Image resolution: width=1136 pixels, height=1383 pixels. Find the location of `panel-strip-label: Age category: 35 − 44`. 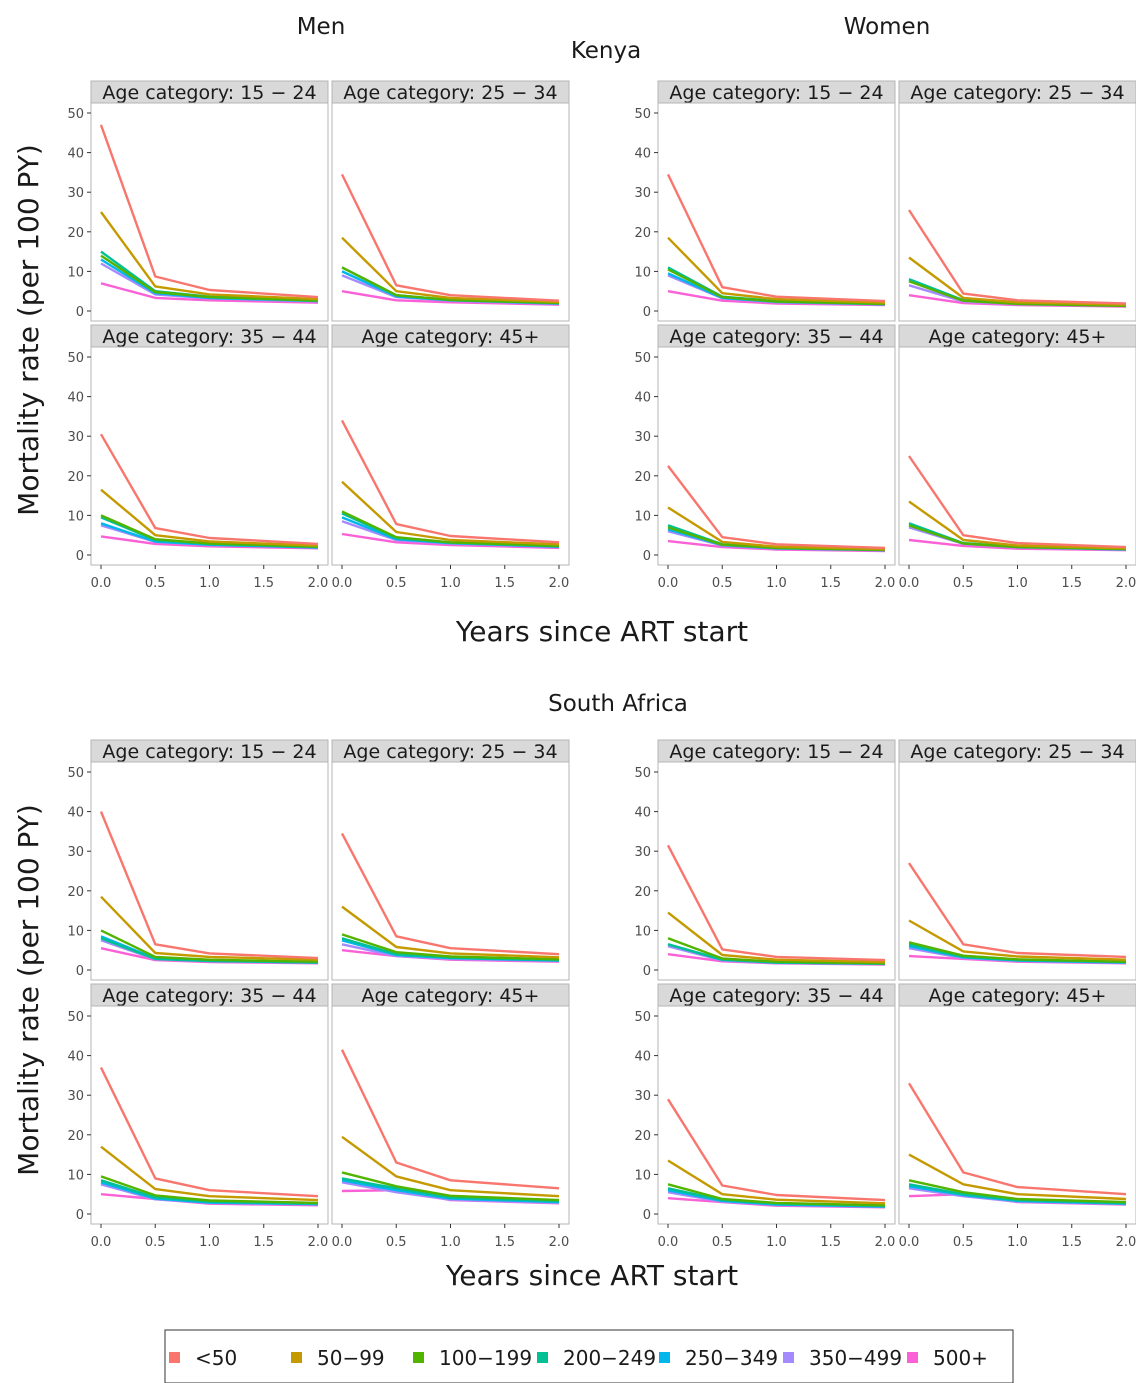

panel-strip-label: Age category: 35 − 44 is located at coordinates (209, 996).